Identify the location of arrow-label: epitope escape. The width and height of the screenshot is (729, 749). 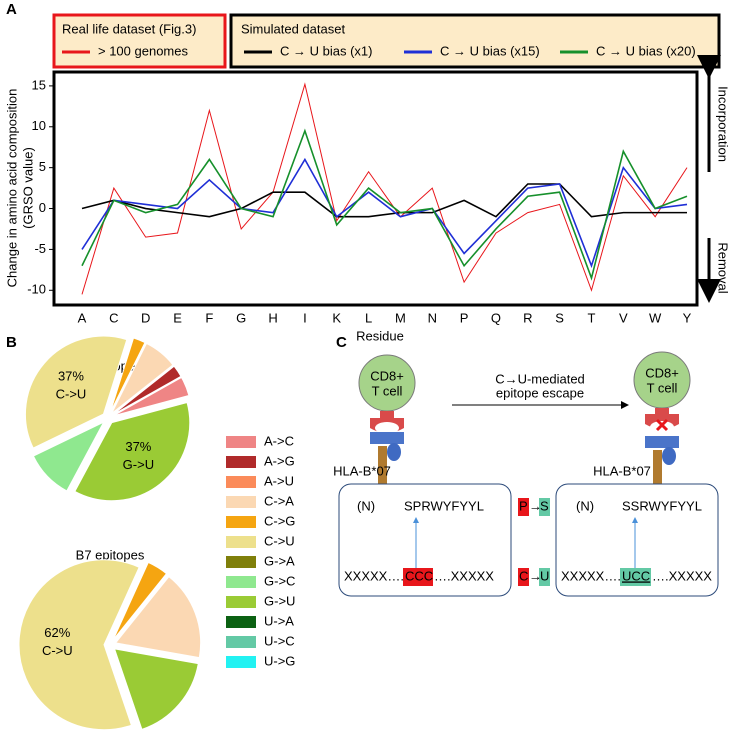
(540, 392).